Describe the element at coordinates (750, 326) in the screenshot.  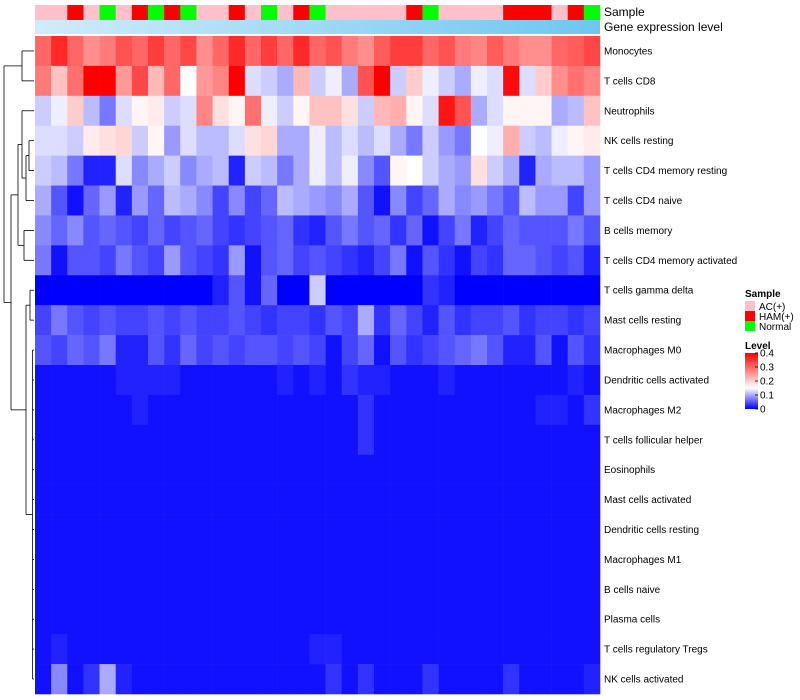
I see `sample-legend-swatch` at that location.